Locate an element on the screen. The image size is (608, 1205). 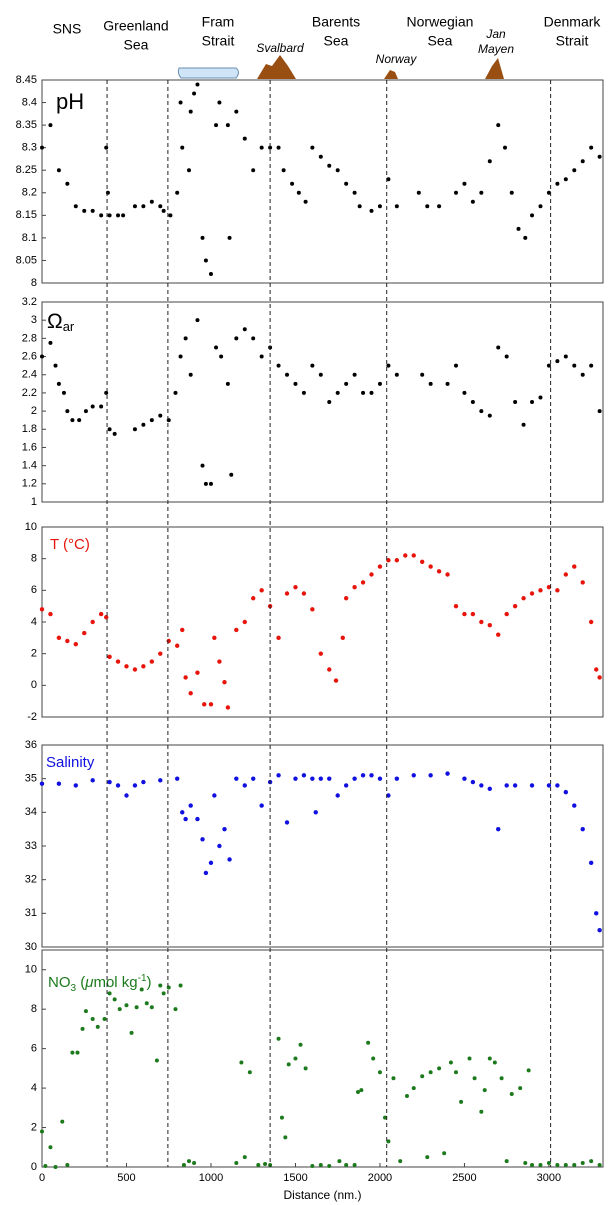
panel-label: T (°C) is located at coordinates (70, 544).